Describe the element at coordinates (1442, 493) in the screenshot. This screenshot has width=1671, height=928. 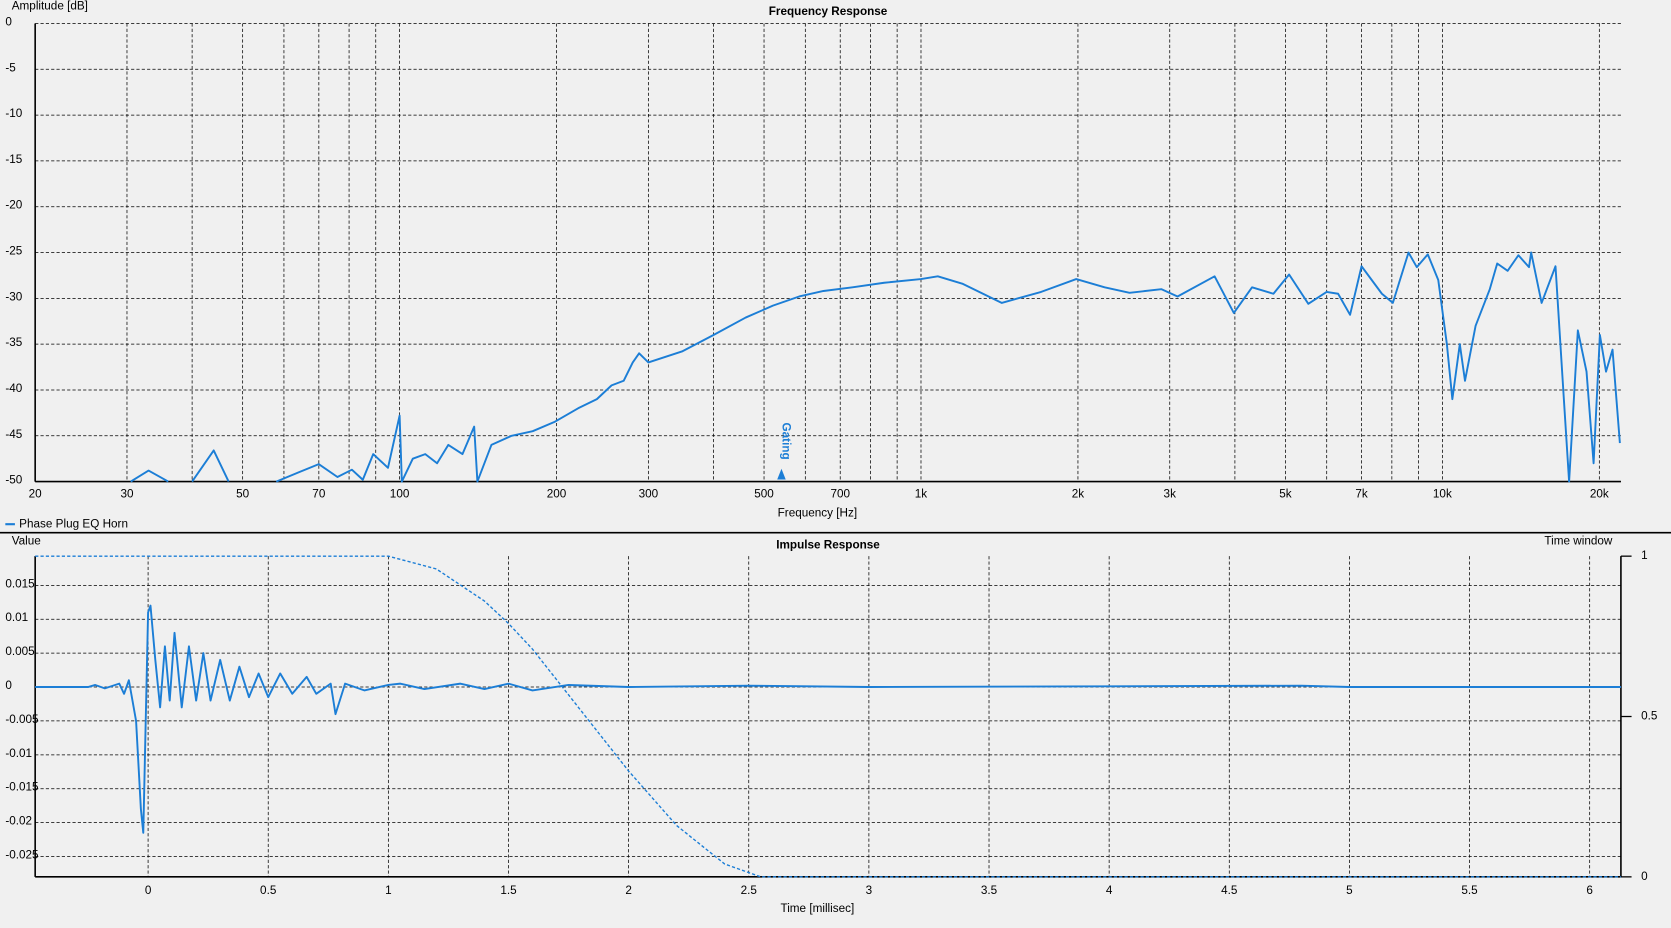
I see `x-tick-label: 10k` at that location.